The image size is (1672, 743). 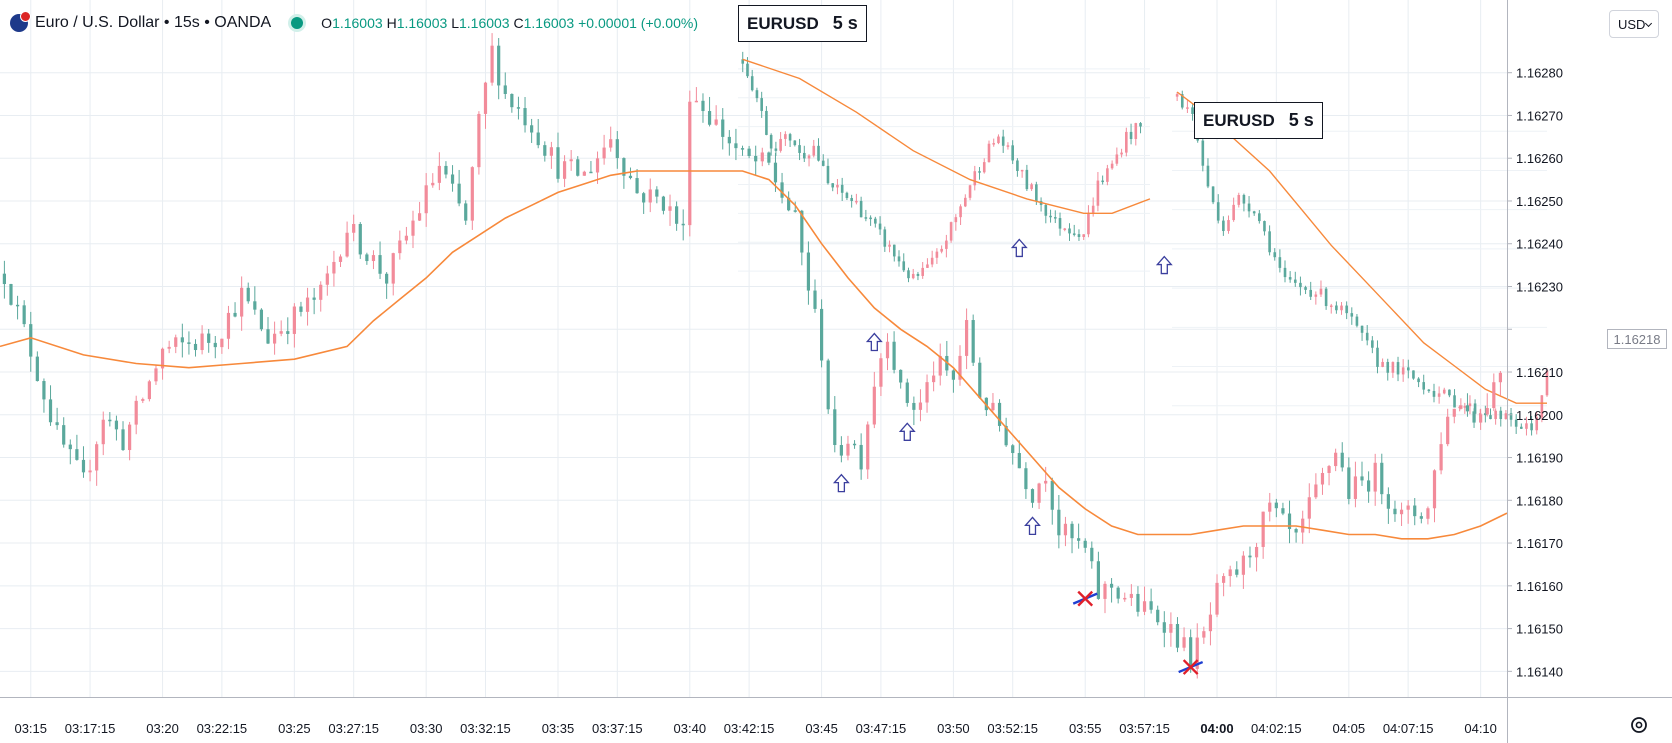 I want to click on symbol-title: Euro / U.S. Dollar • 15s • OANDA, so click(x=153, y=22).